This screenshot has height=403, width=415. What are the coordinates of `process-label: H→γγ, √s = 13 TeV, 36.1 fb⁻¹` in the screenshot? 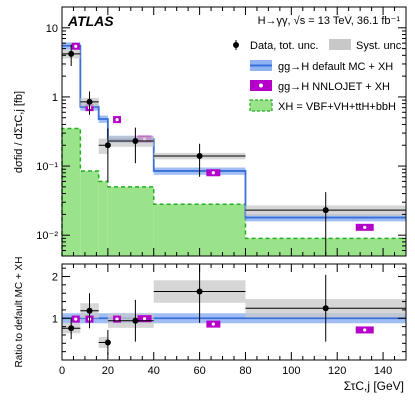 It's located at (329, 21).